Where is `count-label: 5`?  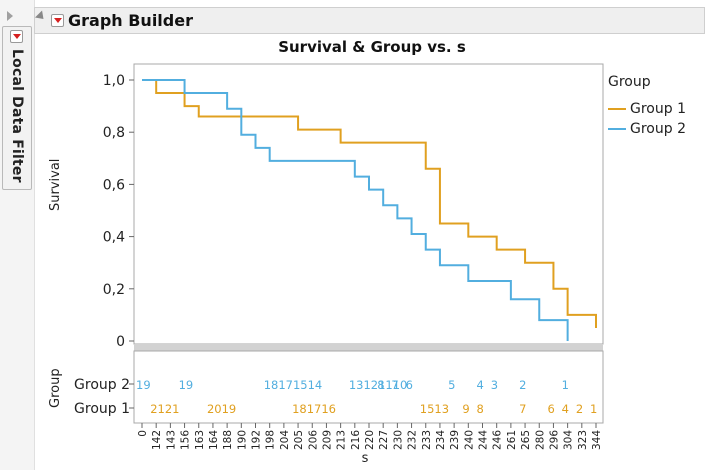
count-label: 5 is located at coordinates (451, 385).